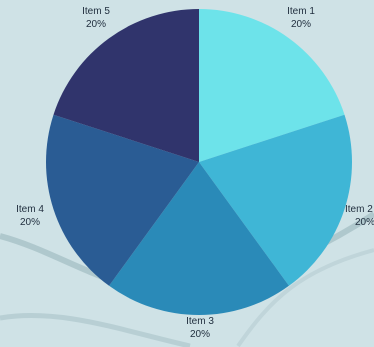 Image resolution: width=374 pixels, height=347 pixels. What do you see at coordinates (200, 334) in the screenshot?
I see `slice-value-label-item-3: 20%` at bounding box center [200, 334].